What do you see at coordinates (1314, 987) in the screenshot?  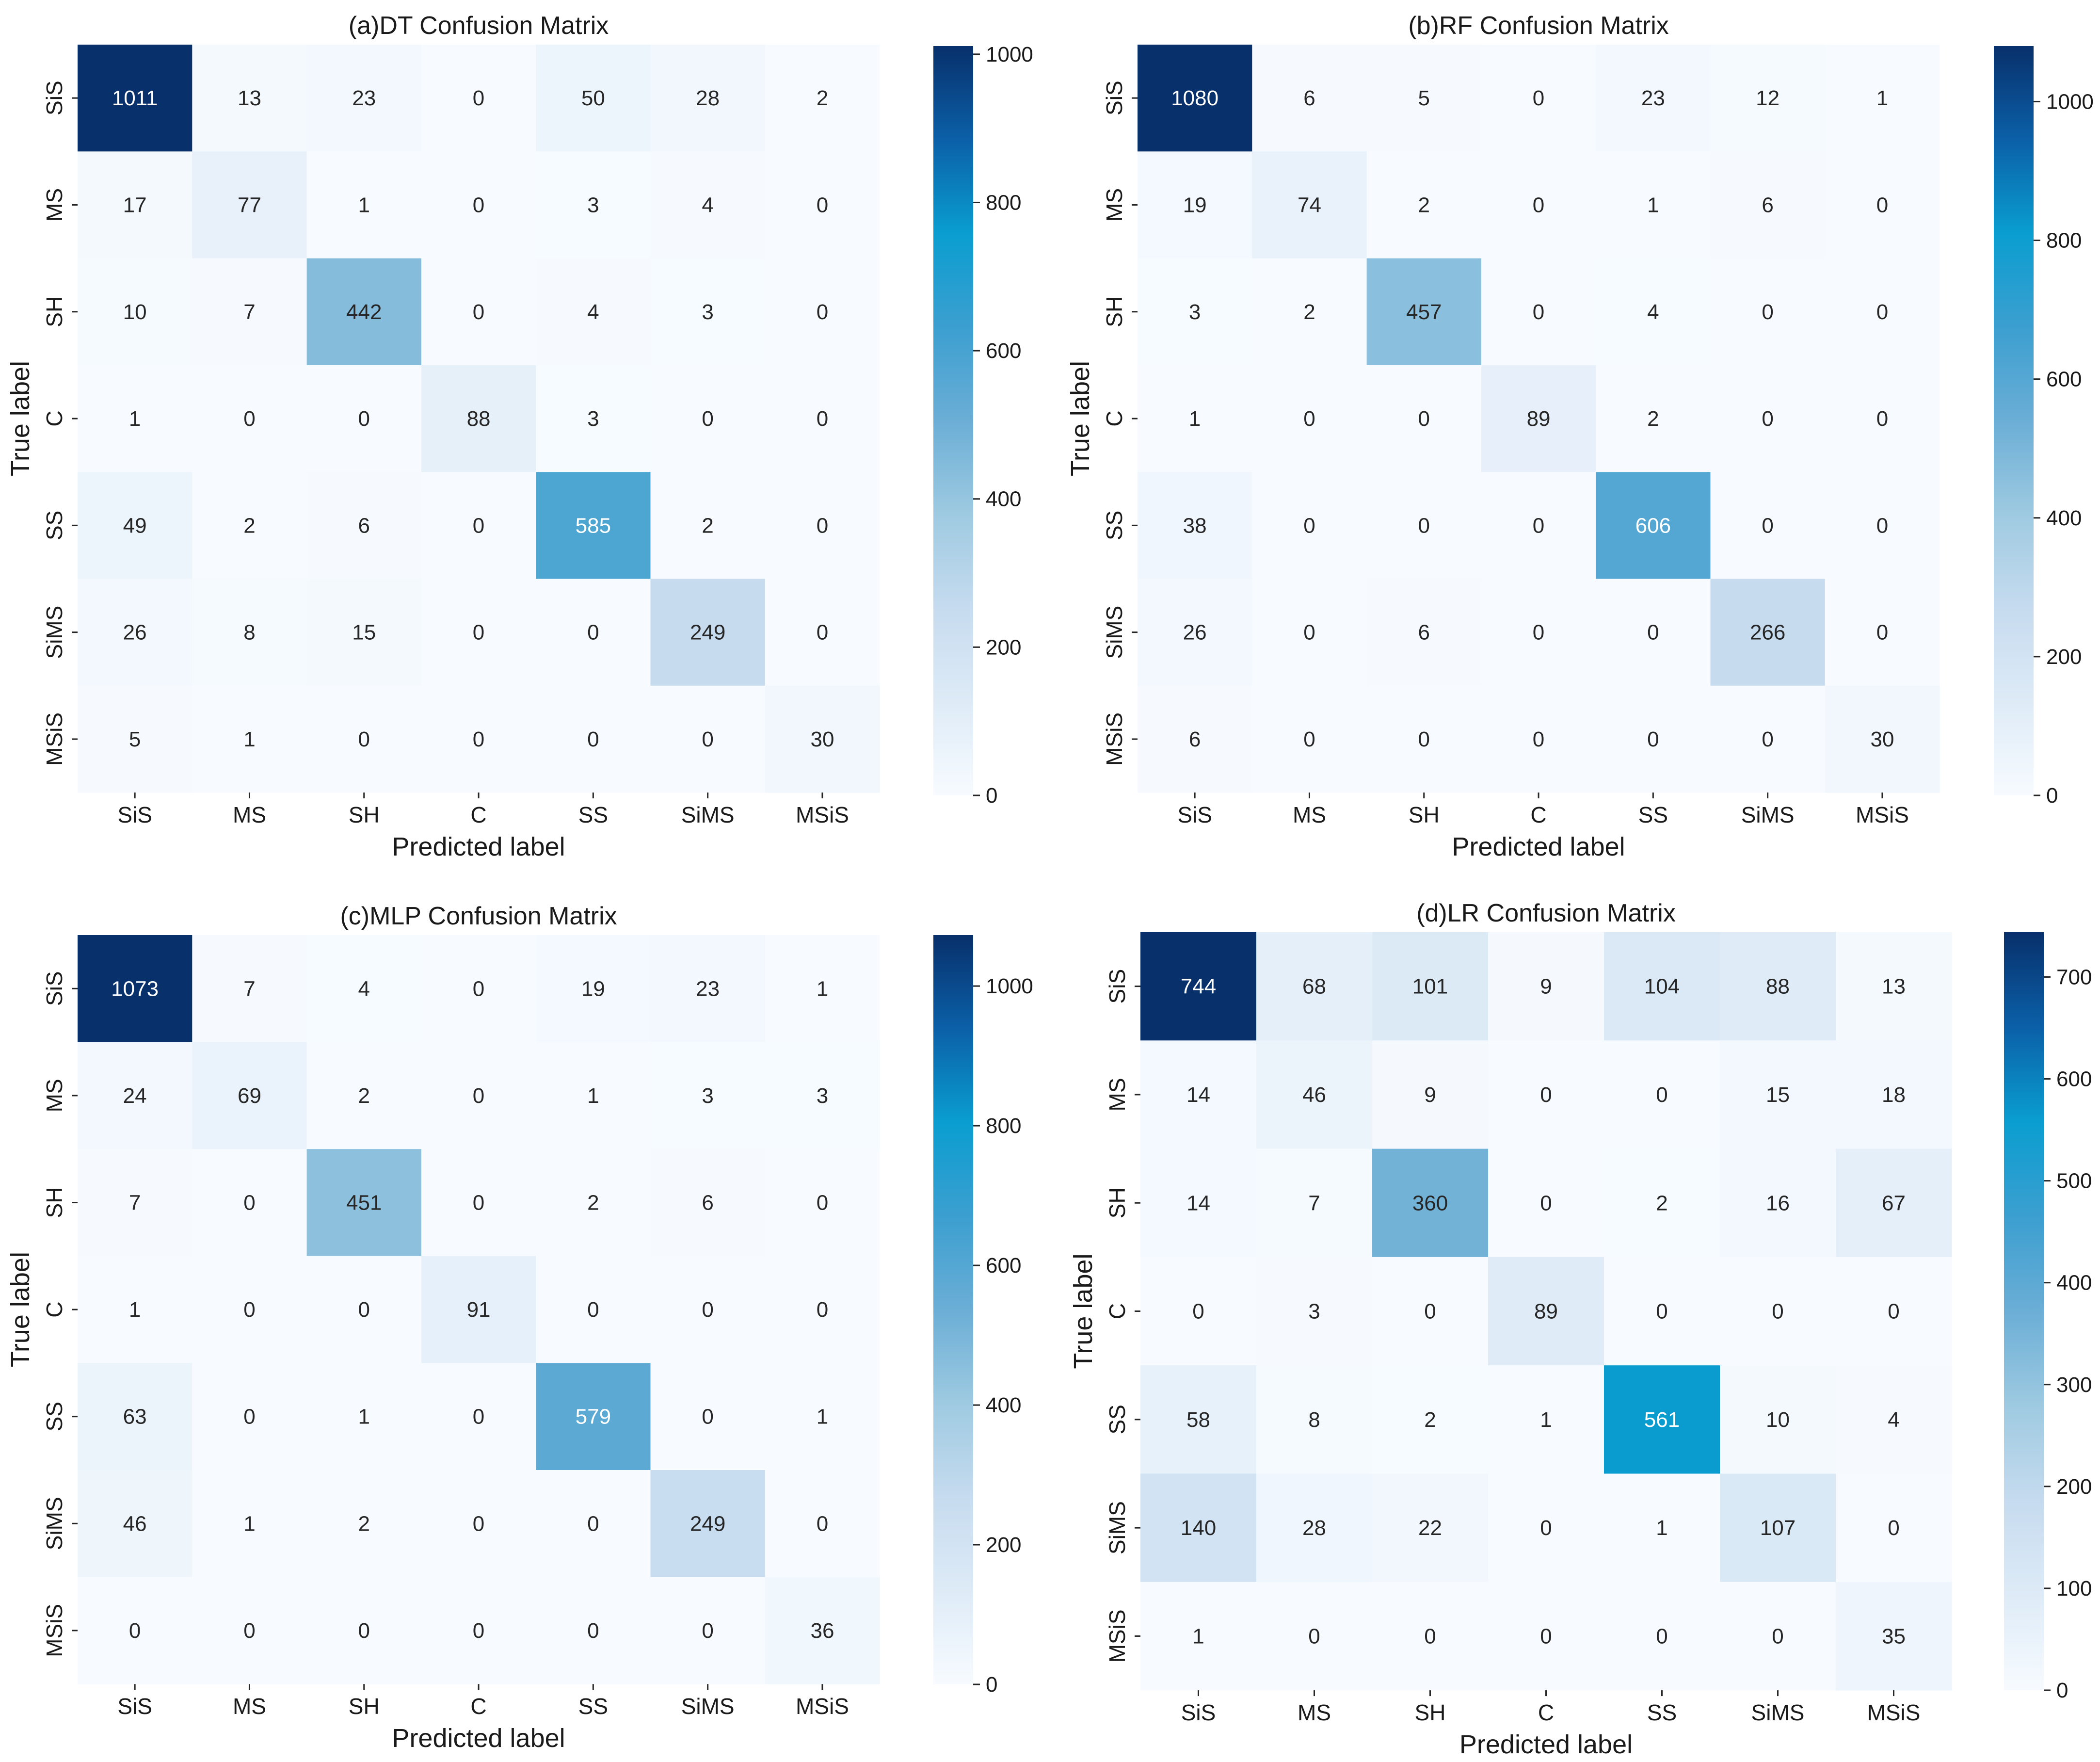 I see `cell-value-label: 68` at bounding box center [1314, 987].